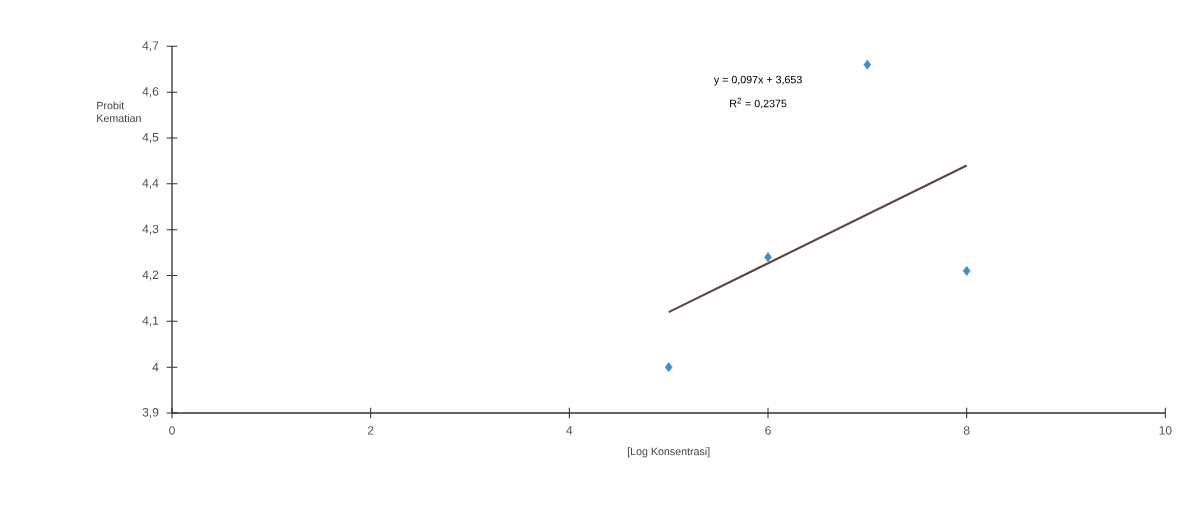 This screenshot has width=1198, height=521. What do you see at coordinates (150, 413) in the screenshot?
I see `y-tick-label: 3,9` at bounding box center [150, 413].